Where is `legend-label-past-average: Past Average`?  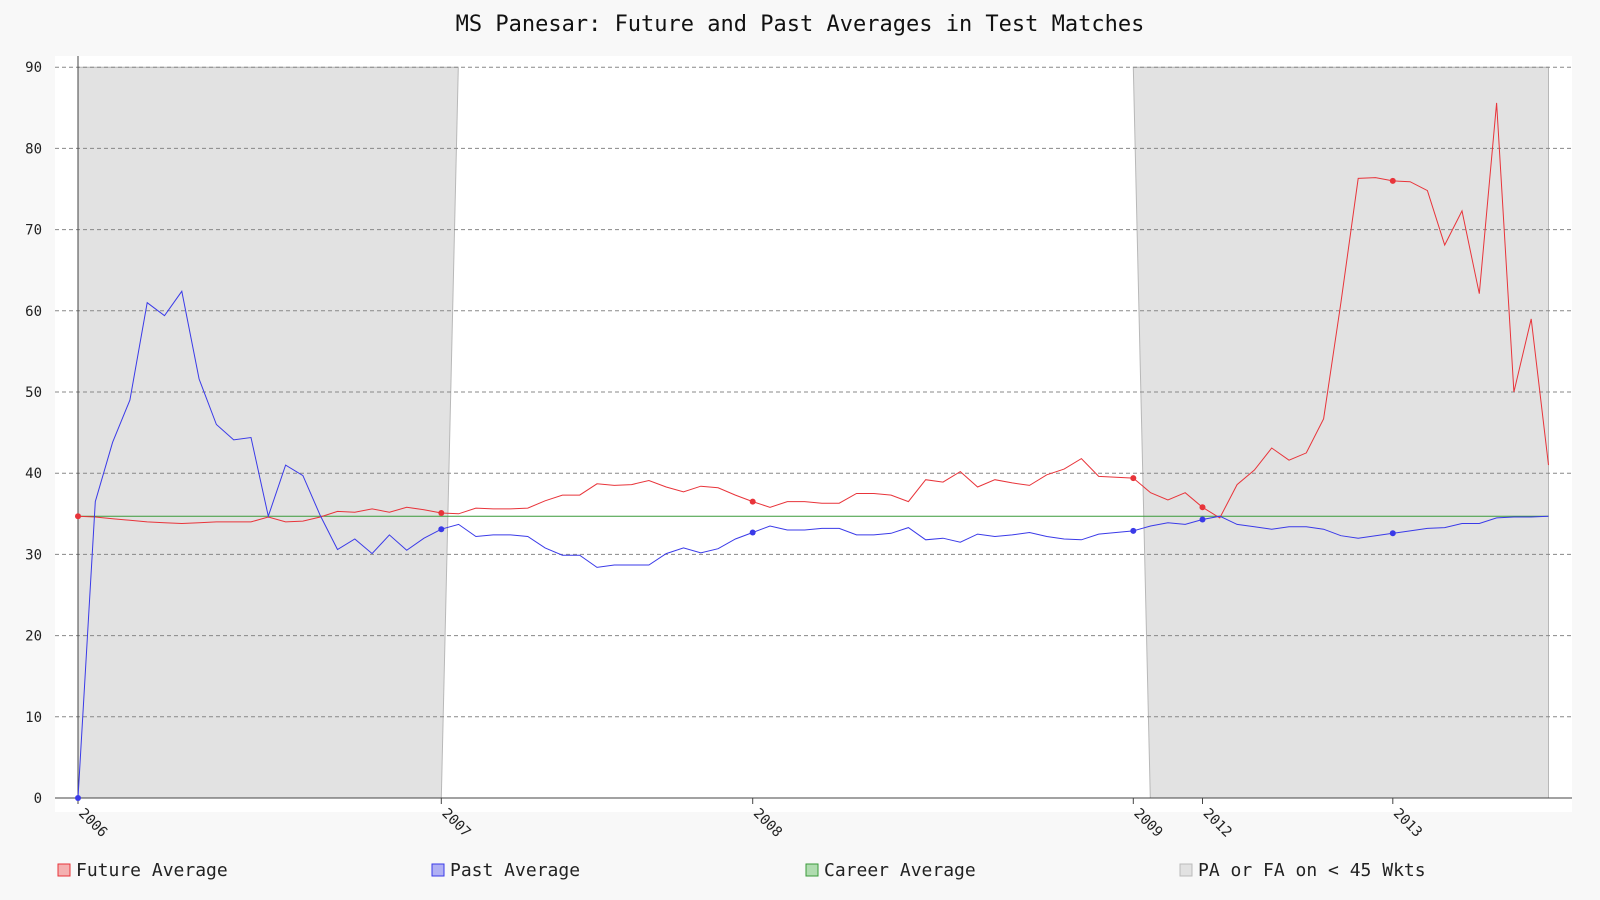 legend-label-past-average: Past Average is located at coordinates (515, 870).